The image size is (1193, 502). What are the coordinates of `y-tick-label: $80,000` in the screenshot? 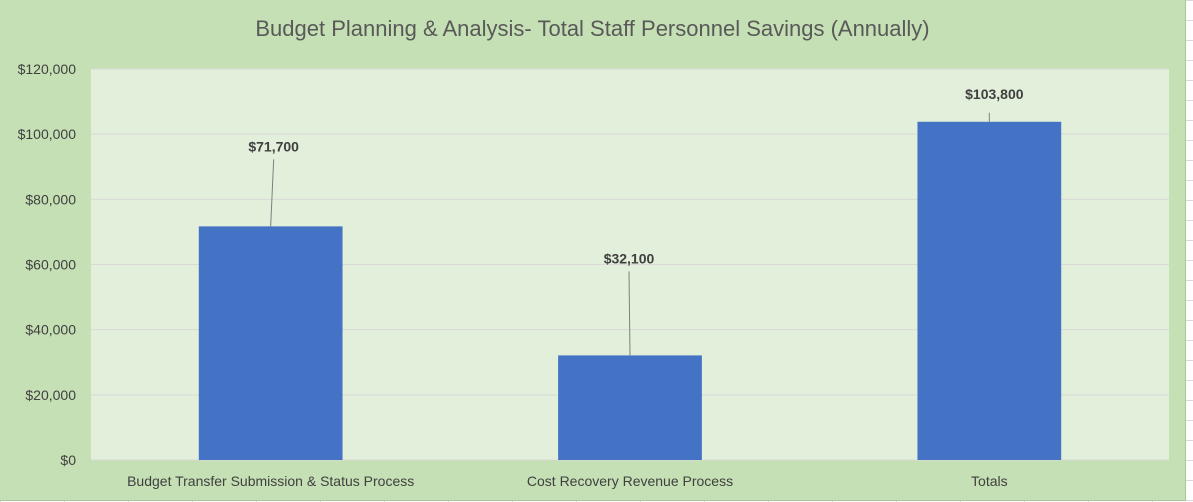 It's located at (50, 199).